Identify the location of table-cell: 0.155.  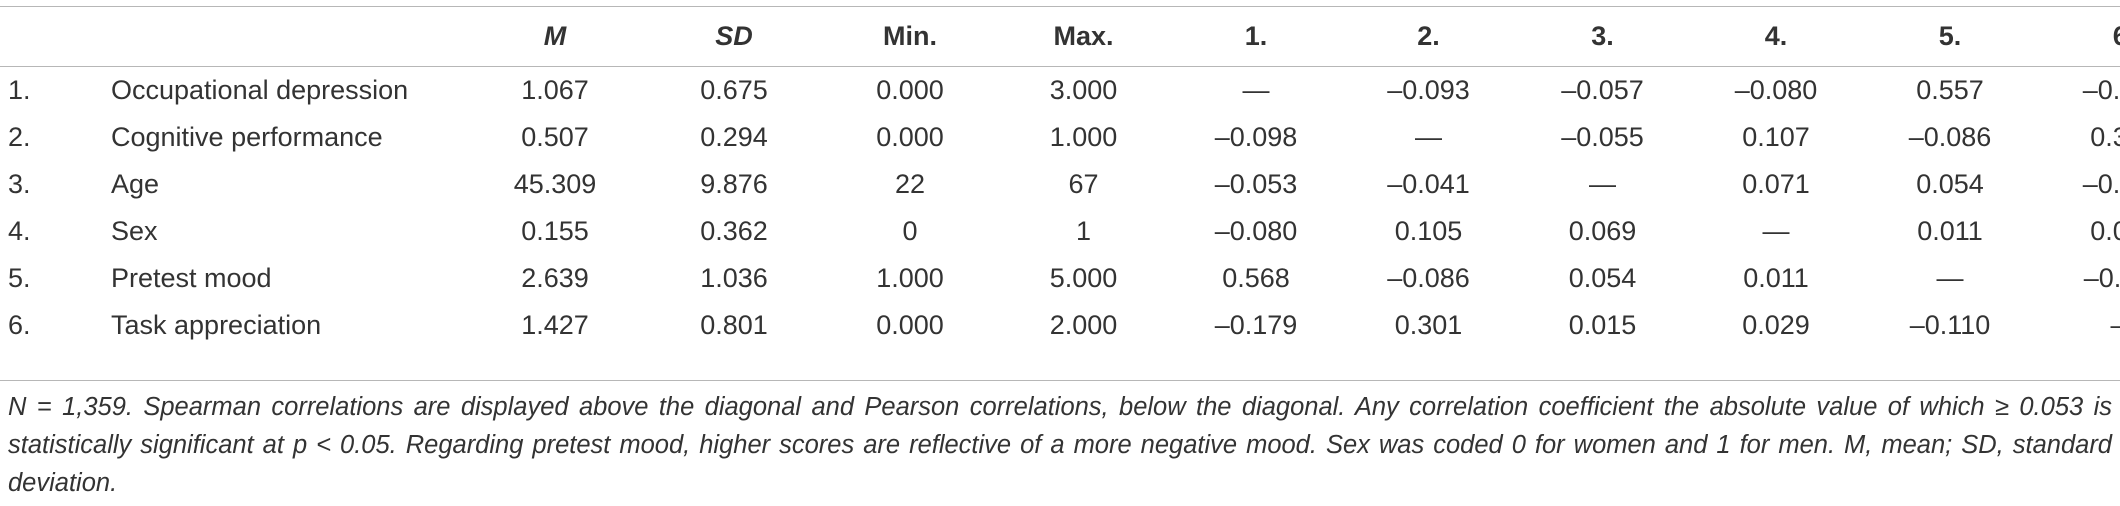
(555, 231).